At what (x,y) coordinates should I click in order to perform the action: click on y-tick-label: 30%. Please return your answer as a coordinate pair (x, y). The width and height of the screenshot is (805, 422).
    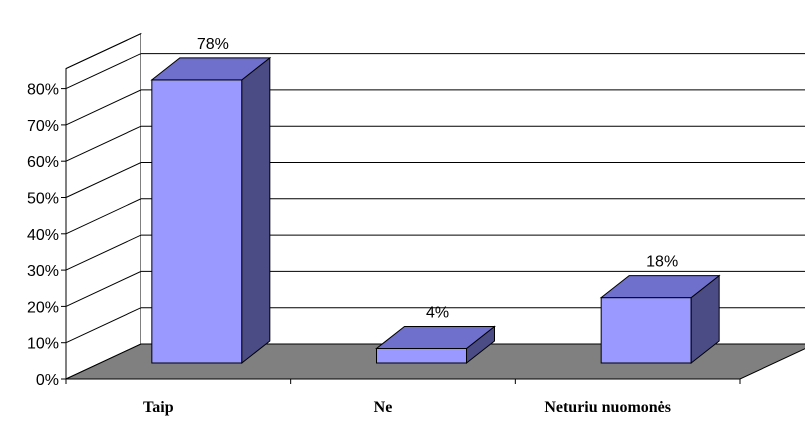
    Looking at the image, I should click on (43, 271).